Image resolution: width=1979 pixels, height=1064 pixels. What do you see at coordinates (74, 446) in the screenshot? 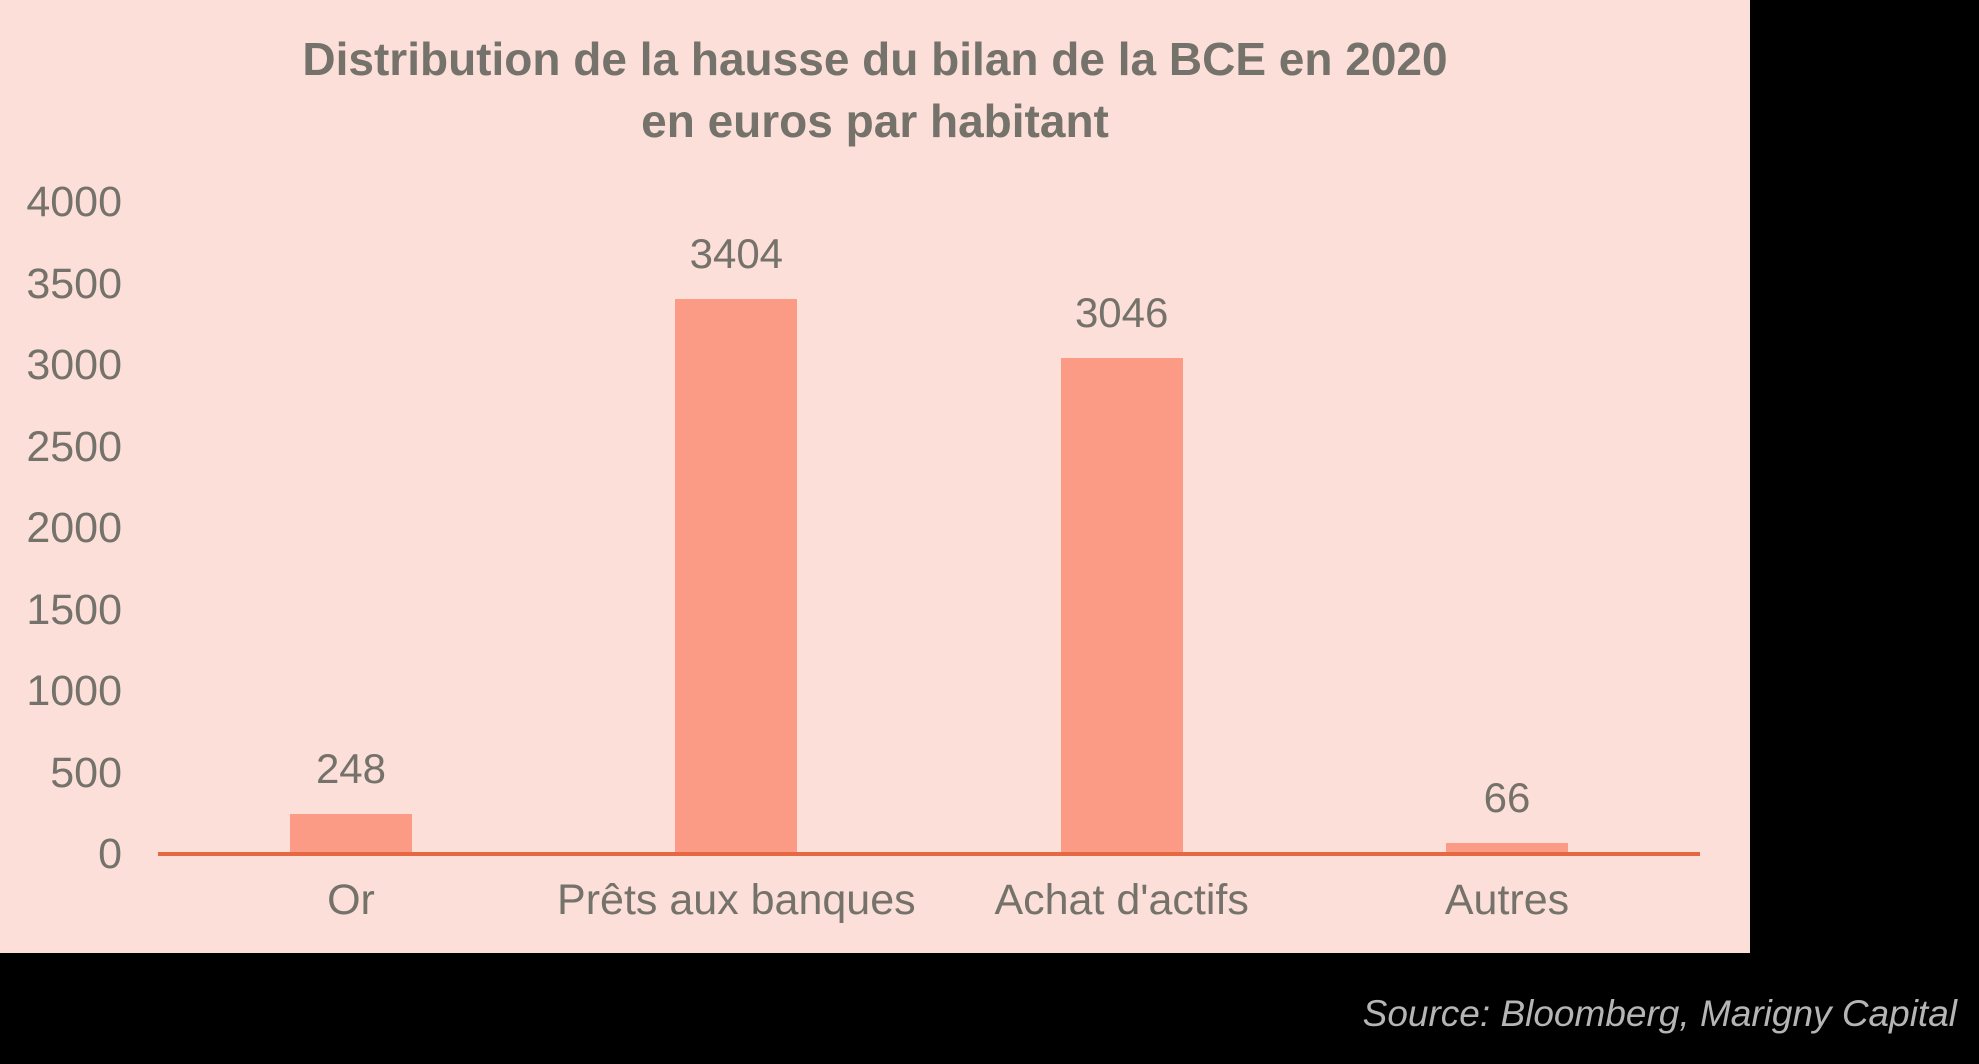
I see `y-axis-tick-label: 2500` at bounding box center [74, 446].